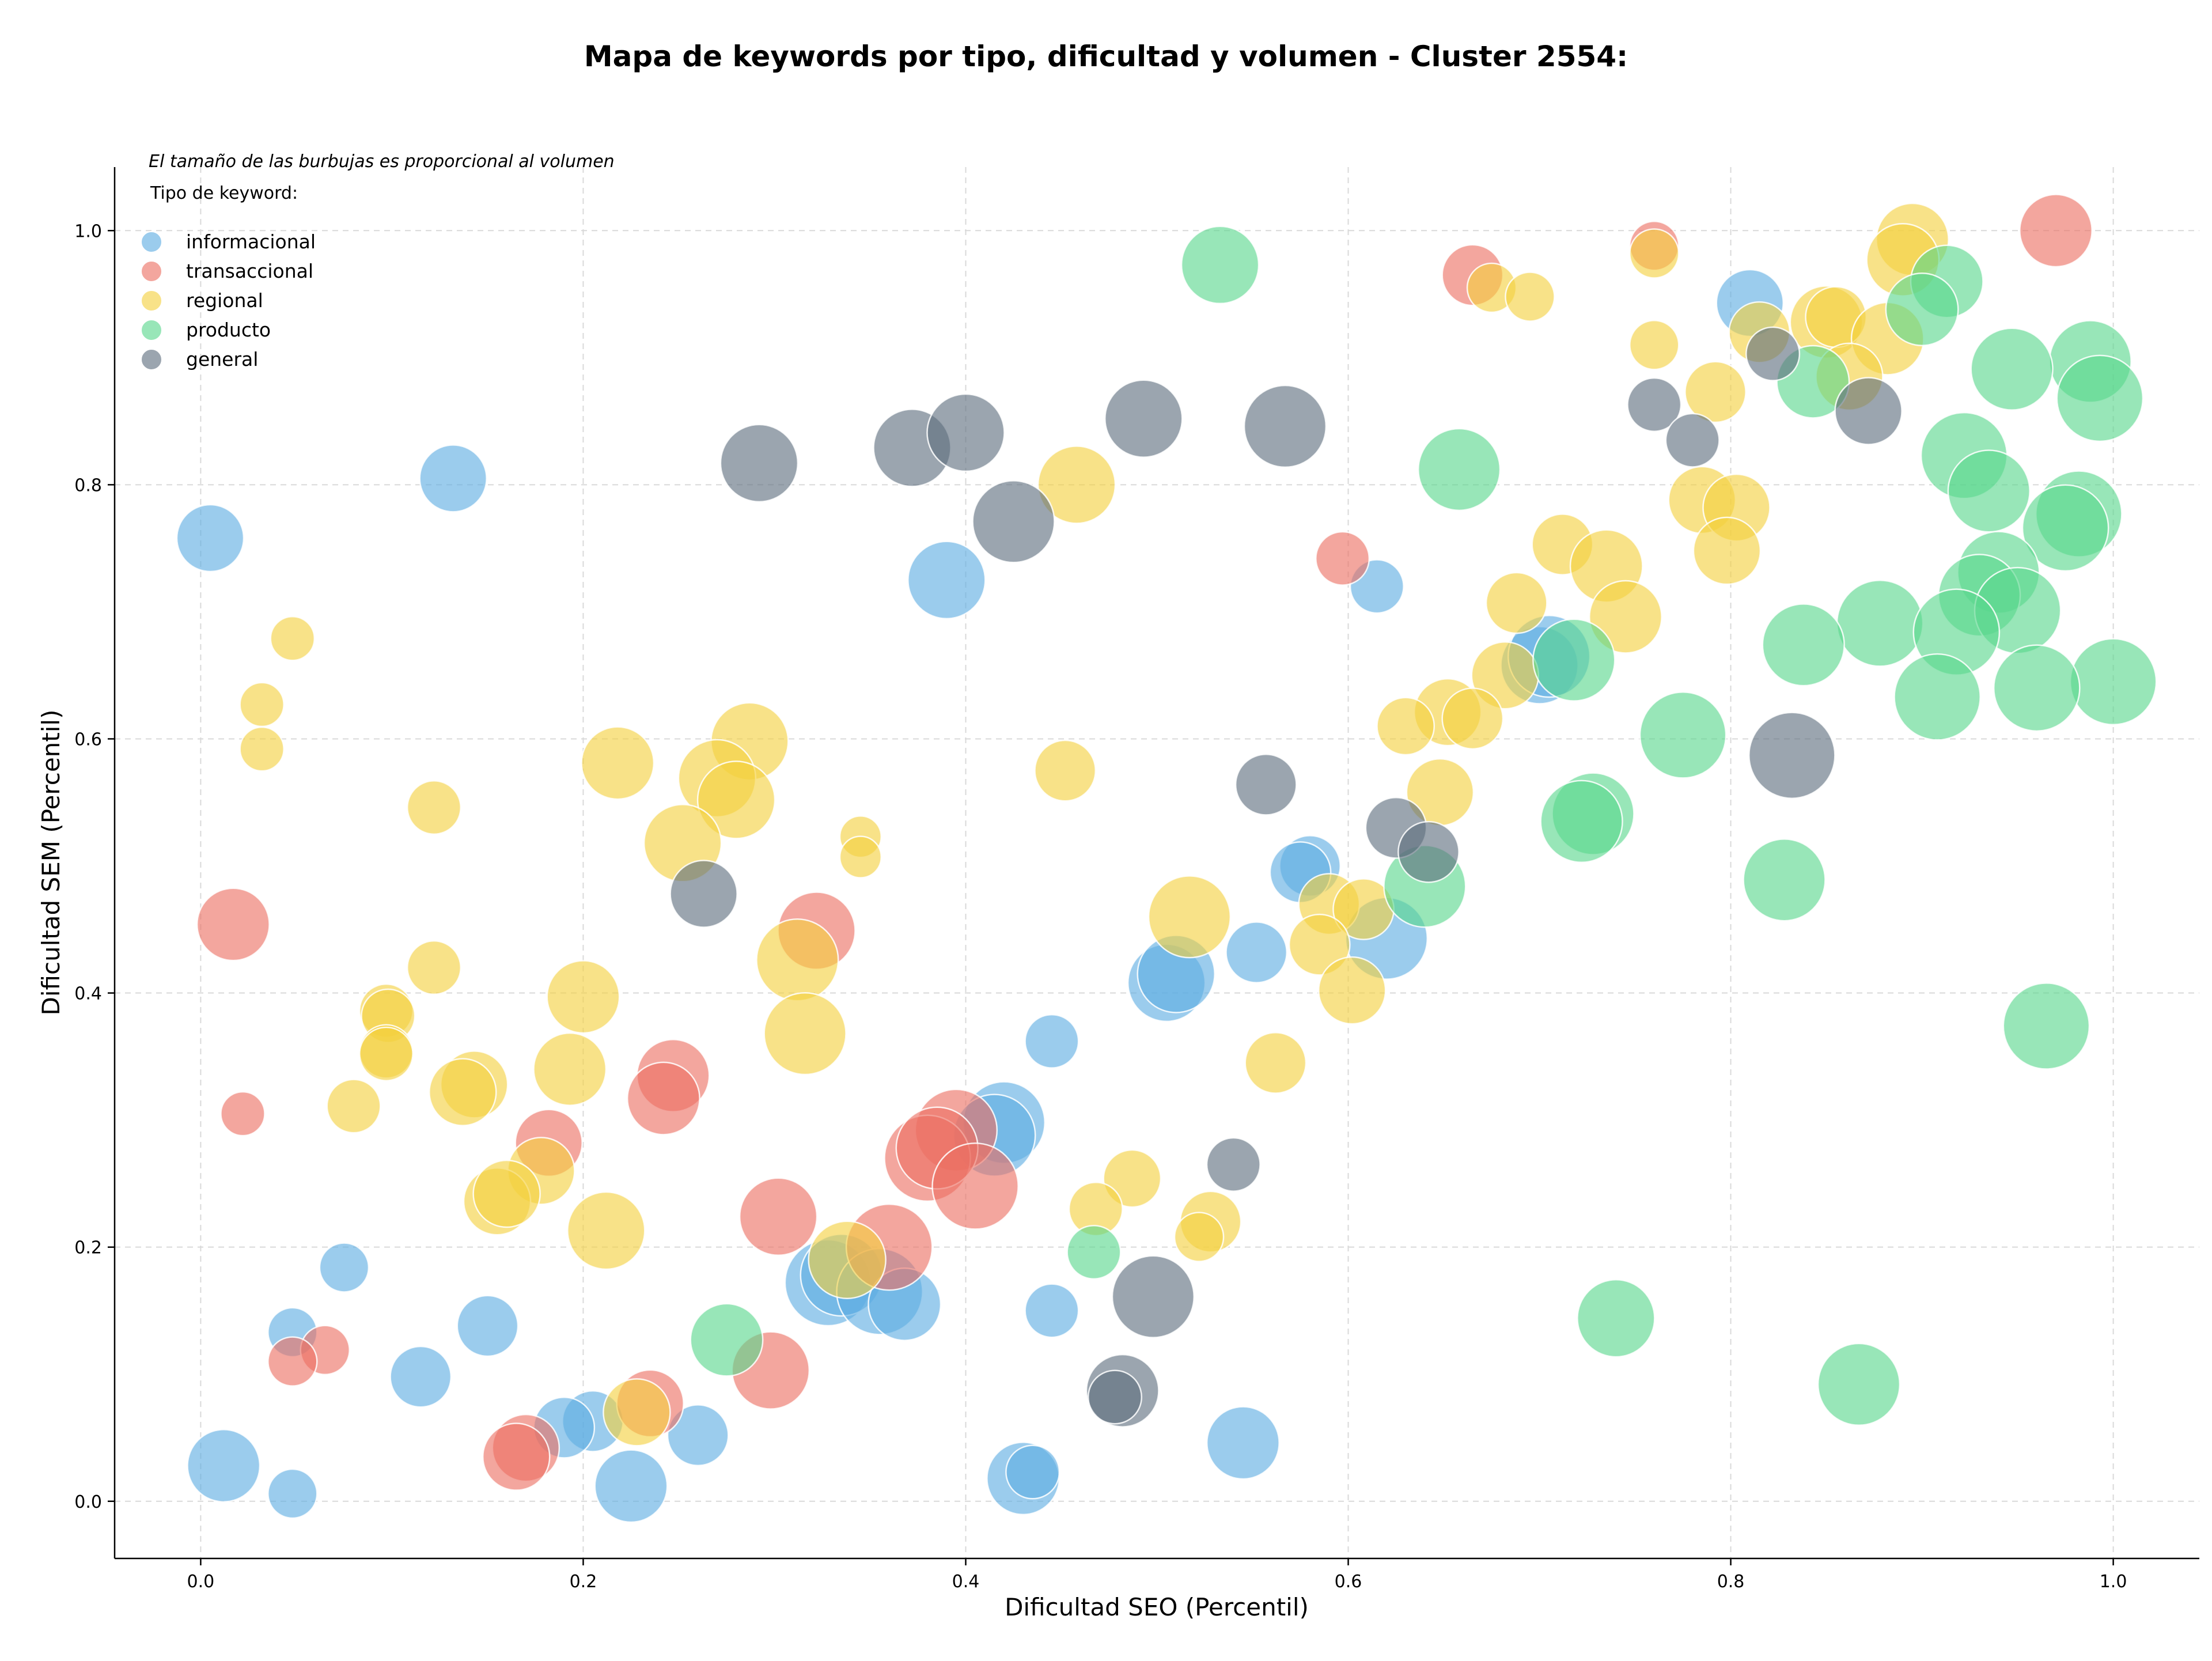  What do you see at coordinates (88, 231) in the screenshot?
I see `y-tick-label: 1.0` at bounding box center [88, 231].